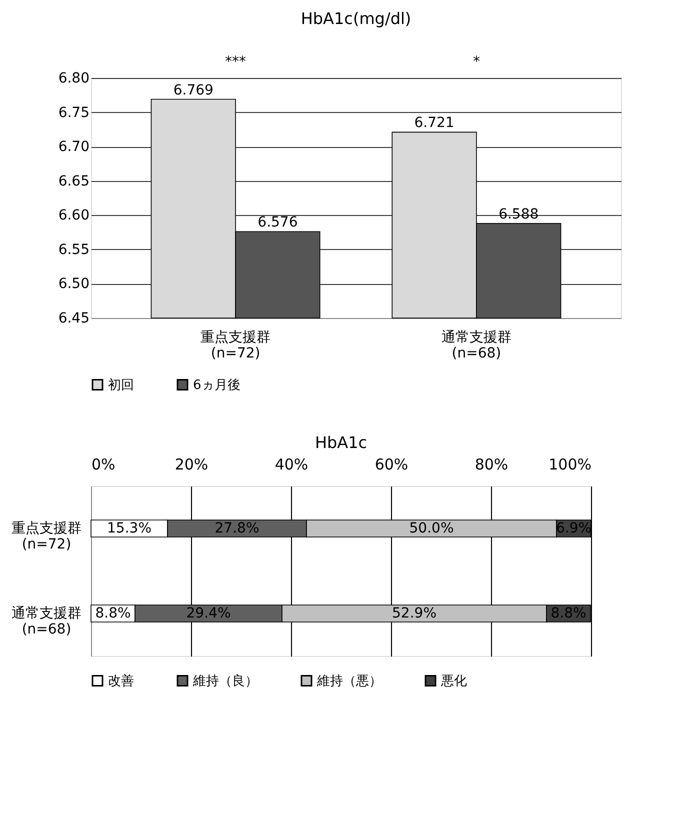 The height and width of the screenshot is (818, 678). What do you see at coordinates (74, 181) in the screenshot?
I see `y-tick-label: 6.65` at bounding box center [74, 181].